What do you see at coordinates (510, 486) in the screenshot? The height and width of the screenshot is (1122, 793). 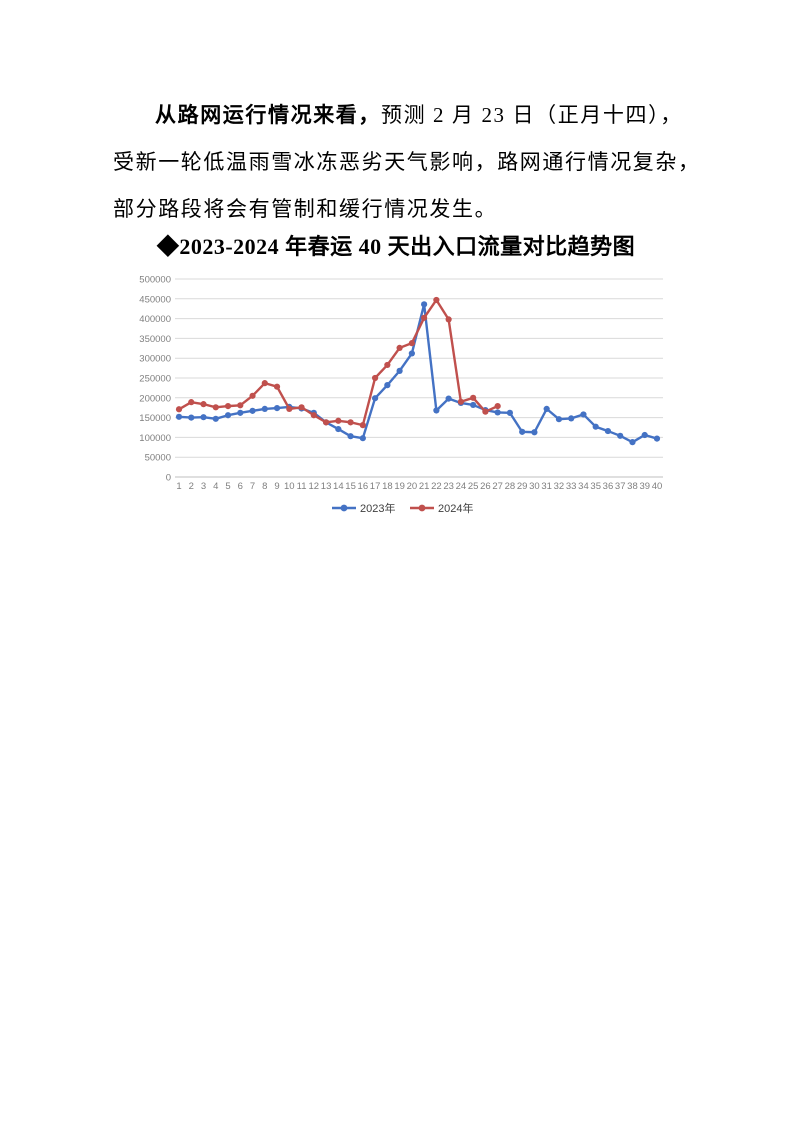 I see `x-tick-label: 28` at bounding box center [510, 486].